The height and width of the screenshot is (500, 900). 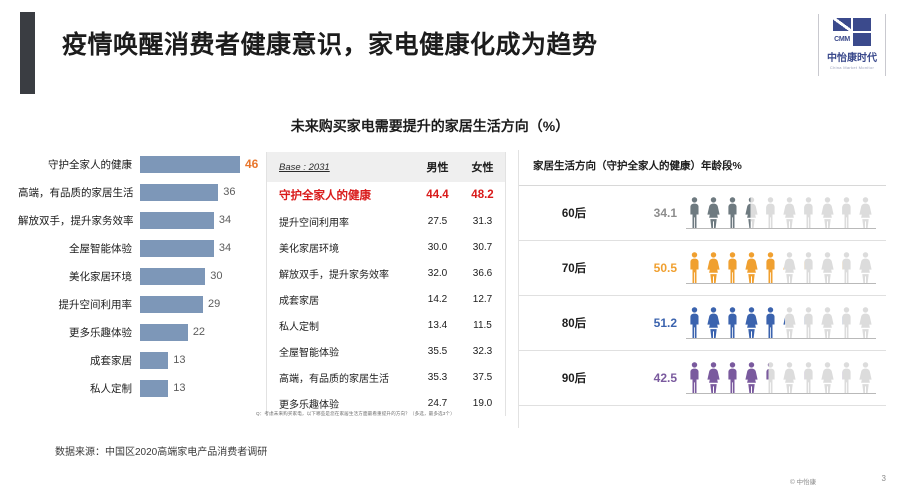 I want to click on bar-value: 13, so click(x=179, y=388).